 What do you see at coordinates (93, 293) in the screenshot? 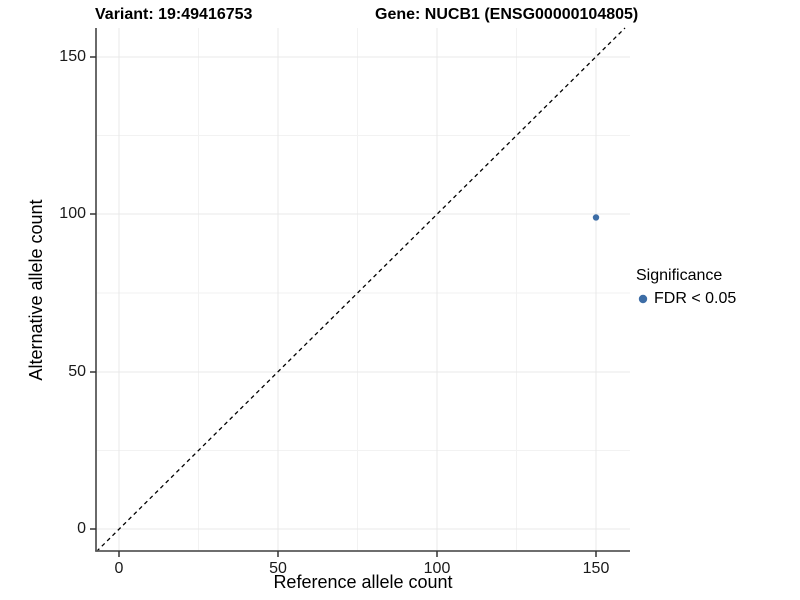
I see `y-tick-marks` at bounding box center [93, 293].